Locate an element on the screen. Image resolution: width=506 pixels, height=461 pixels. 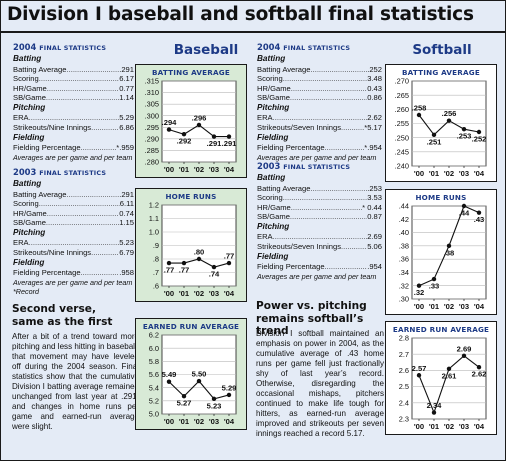
y-tick-label: .265 is located at coordinates (402, 95).